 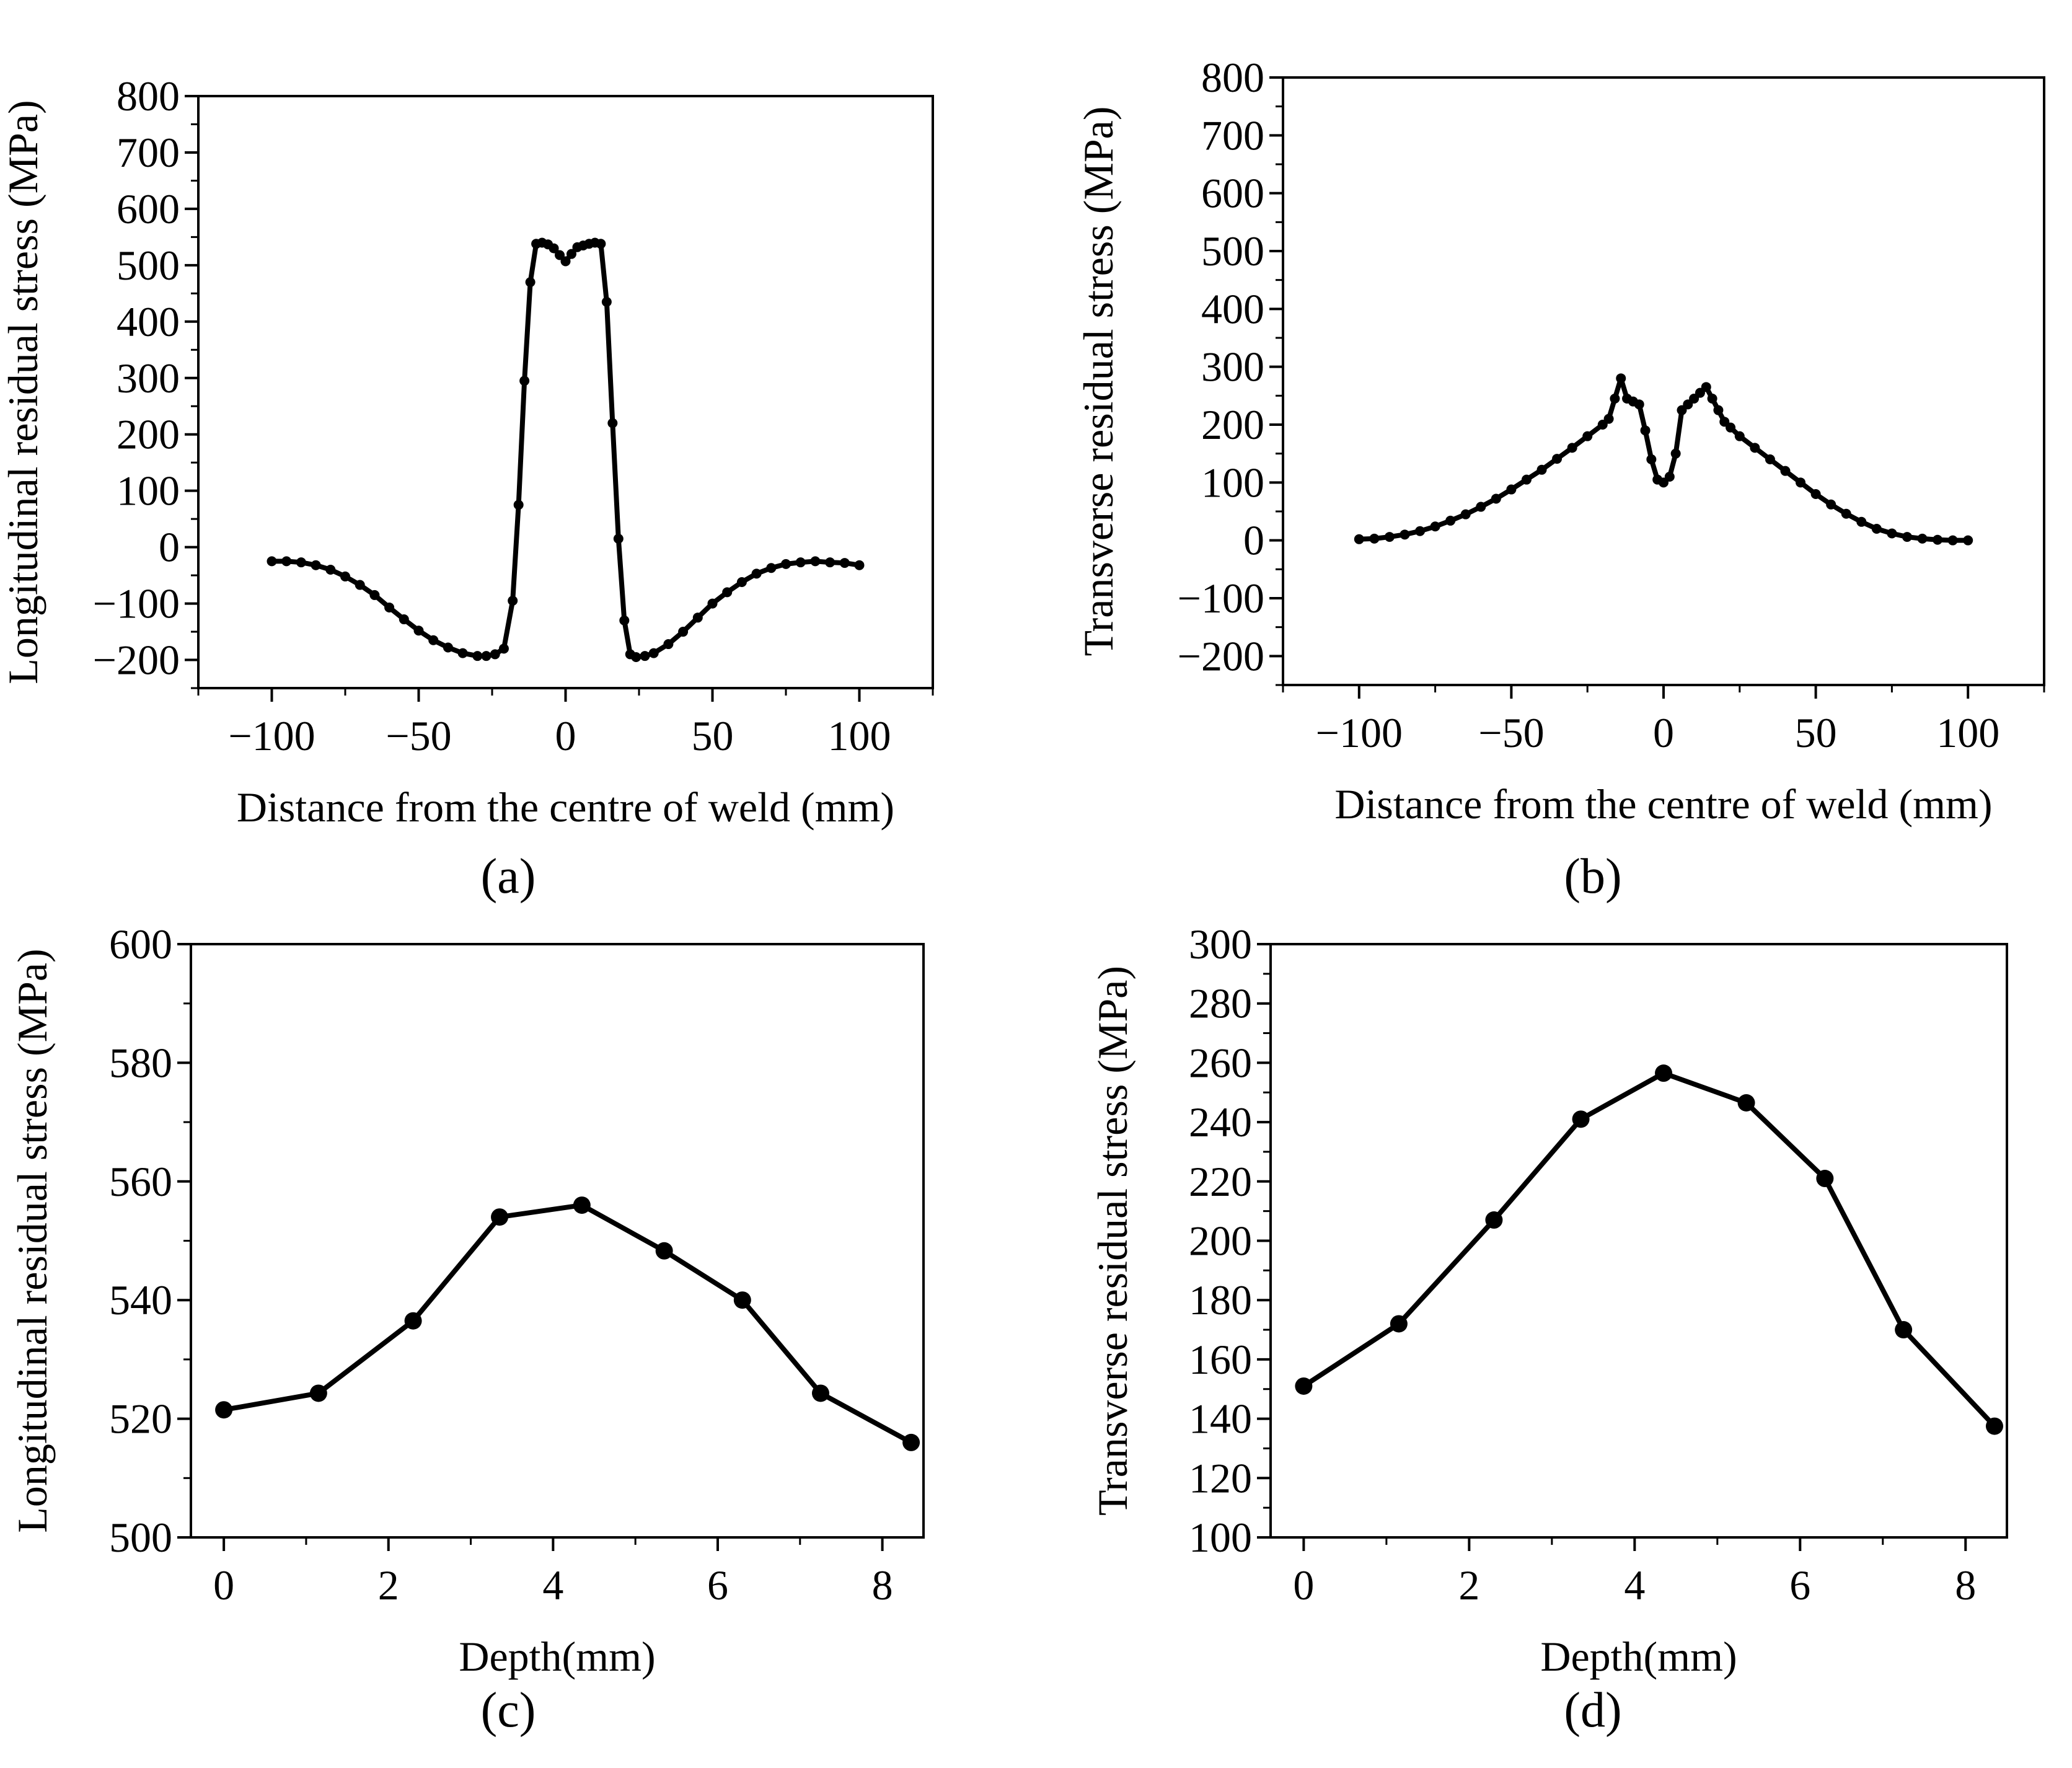 I want to click on x-tick-label: 2, so click(x=389, y=1585).